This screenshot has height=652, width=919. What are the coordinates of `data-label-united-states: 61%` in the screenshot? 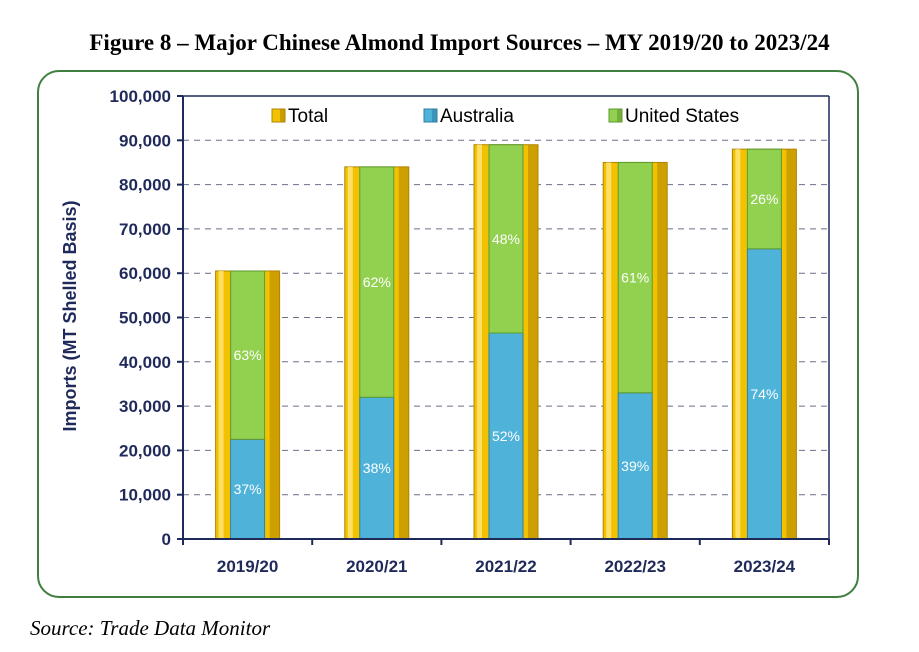 It's located at (635, 278).